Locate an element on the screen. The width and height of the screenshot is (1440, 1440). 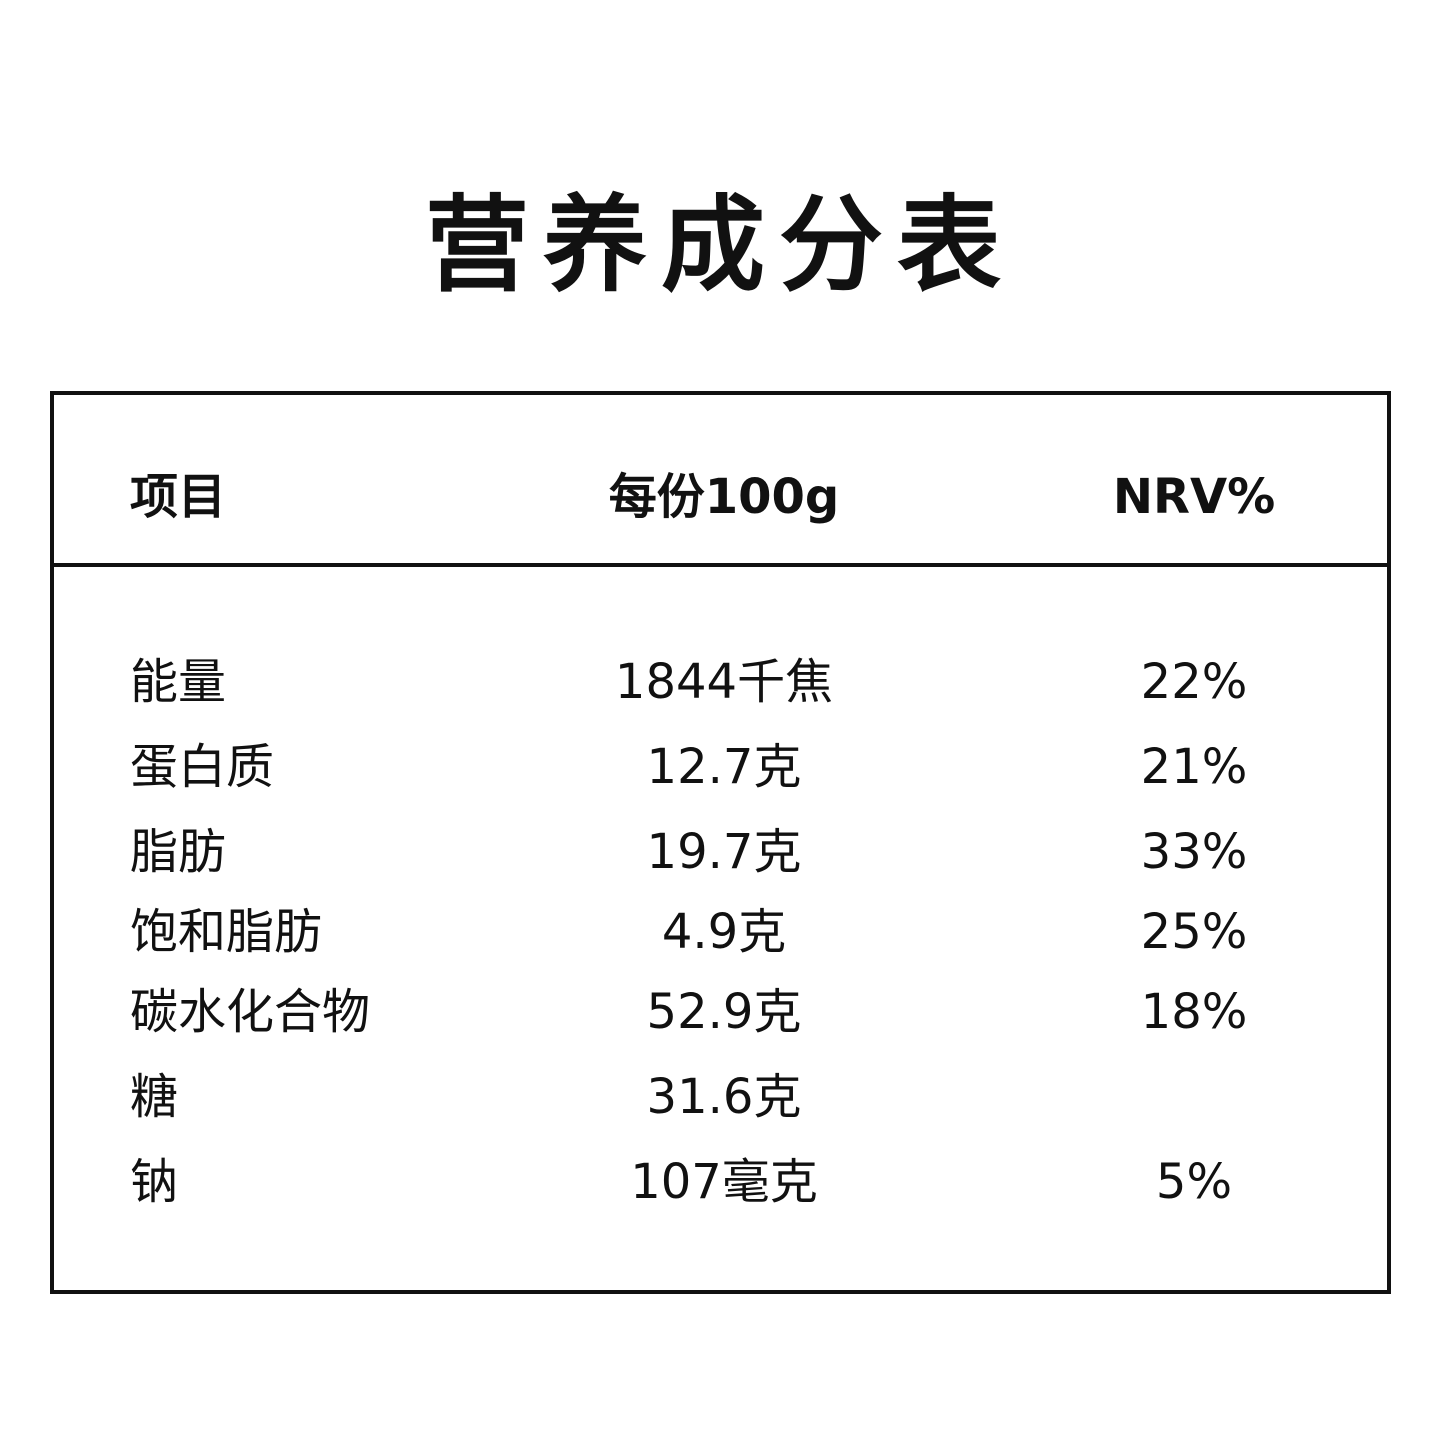
page-title: 营养成分表 is located at coordinates (719, 245).